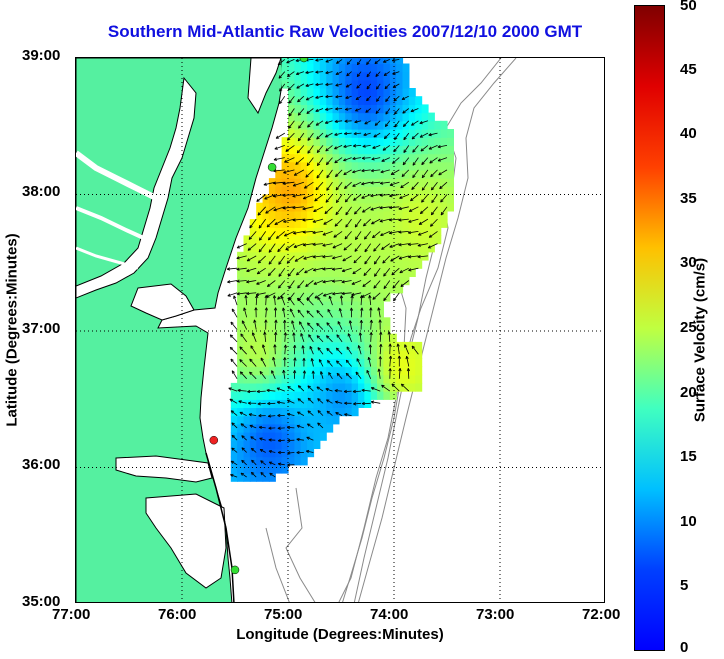 This screenshot has height=659, width=724. I want to click on x-tick-77: 77:00, so click(71, 614).